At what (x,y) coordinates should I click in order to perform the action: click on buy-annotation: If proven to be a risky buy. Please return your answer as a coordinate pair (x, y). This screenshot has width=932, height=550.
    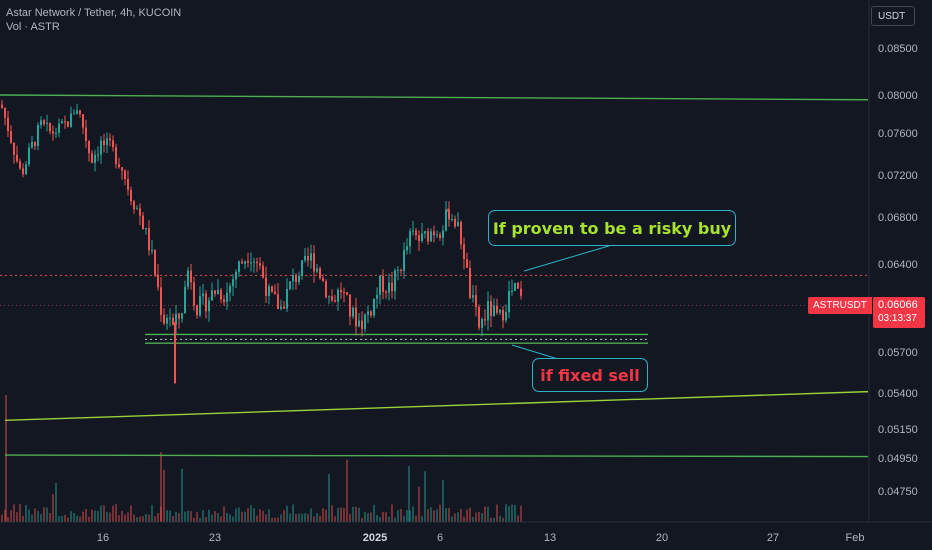
    Looking at the image, I should click on (612, 228).